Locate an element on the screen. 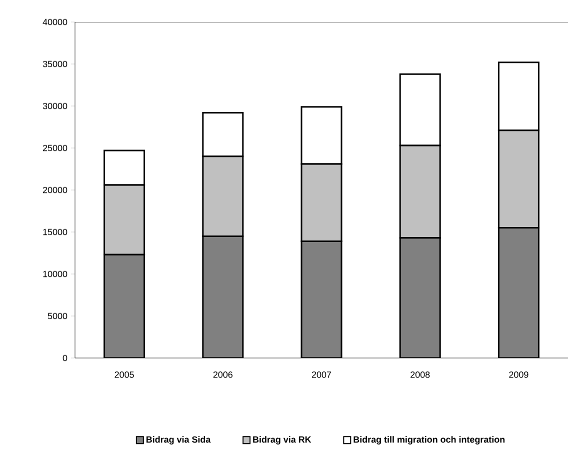 The width and height of the screenshot is (568, 467). x-tick-label: 2008 is located at coordinates (420, 374).